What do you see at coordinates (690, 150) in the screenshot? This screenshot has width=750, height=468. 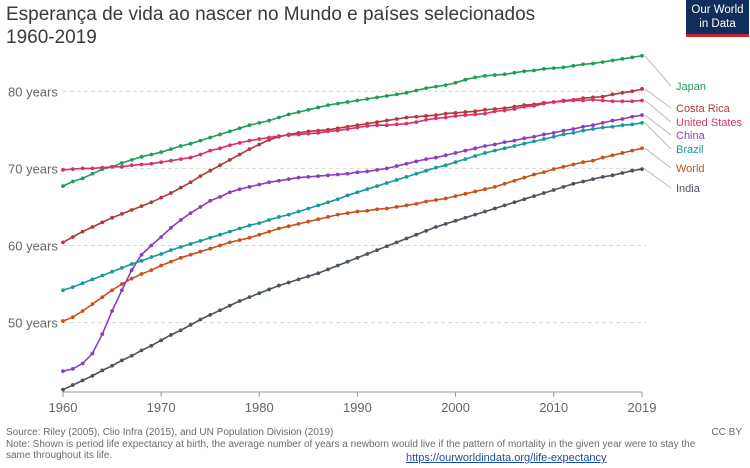 I see `series-label: Brazil` at bounding box center [690, 150].